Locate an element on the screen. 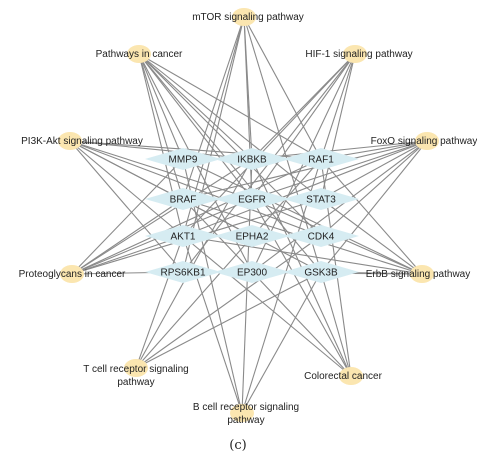 The height and width of the screenshot is (457, 477). gene-node-raf1: RAF1 is located at coordinates (321, 159).